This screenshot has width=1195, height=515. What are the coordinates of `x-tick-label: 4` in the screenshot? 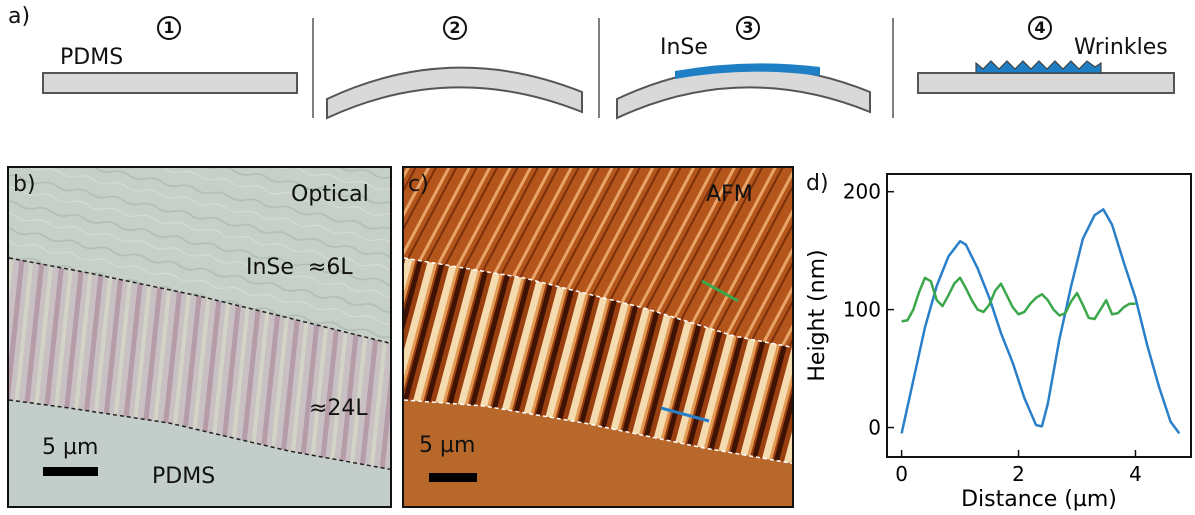 It's located at (1135, 474).